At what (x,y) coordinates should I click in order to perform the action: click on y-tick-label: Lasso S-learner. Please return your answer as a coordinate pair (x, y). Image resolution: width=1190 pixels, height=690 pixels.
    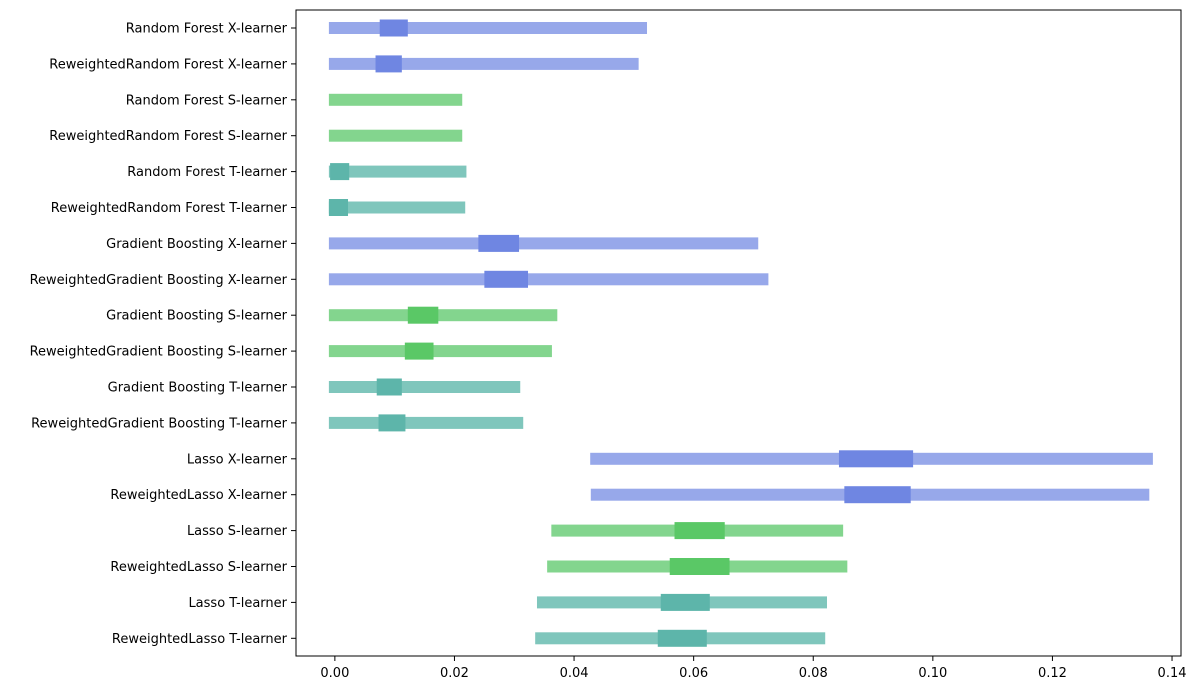
    Looking at the image, I should click on (237, 531).